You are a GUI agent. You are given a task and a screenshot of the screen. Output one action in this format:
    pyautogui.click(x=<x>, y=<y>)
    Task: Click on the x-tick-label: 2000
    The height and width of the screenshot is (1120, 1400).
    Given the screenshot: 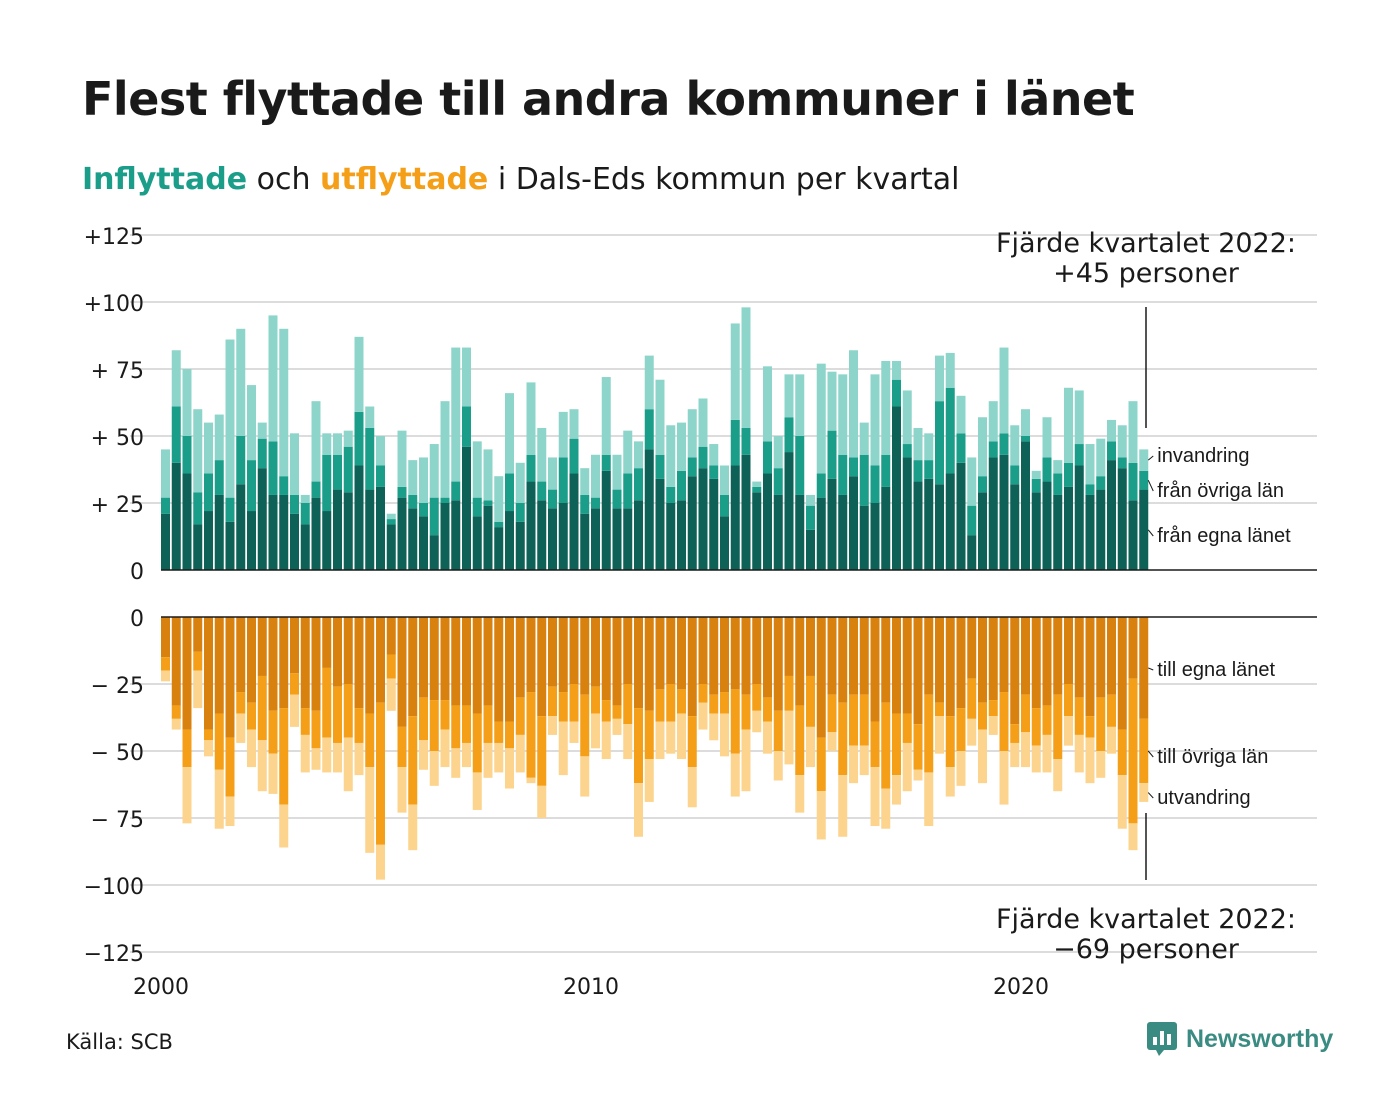 What is the action you would take?
    pyautogui.click(x=161, y=987)
    